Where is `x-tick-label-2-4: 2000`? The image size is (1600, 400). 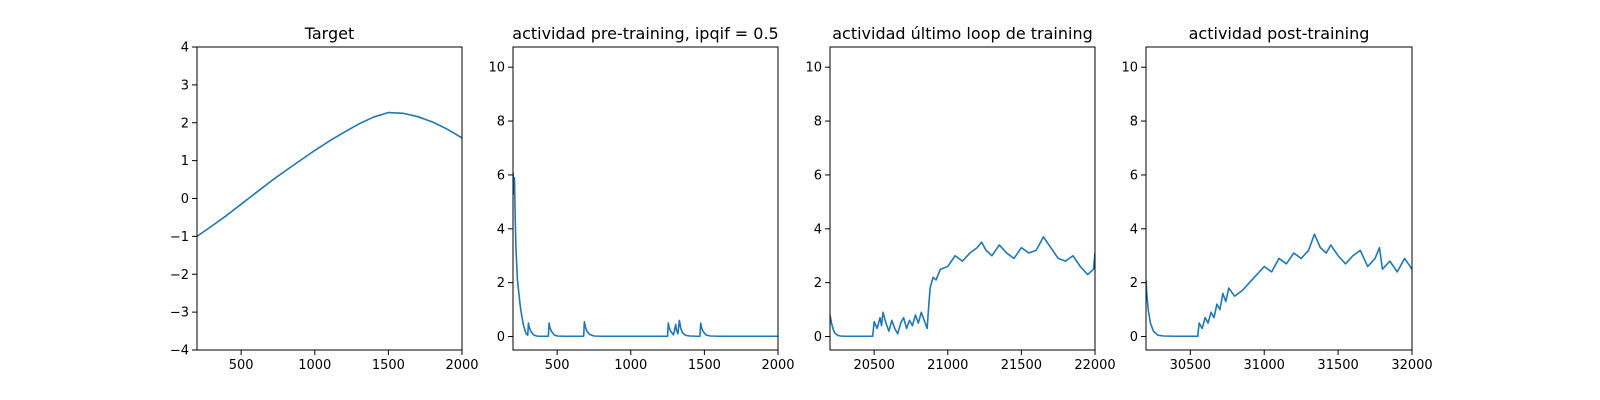
x-tick-label-2-4: 2000 is located at coordinates (777, 365).